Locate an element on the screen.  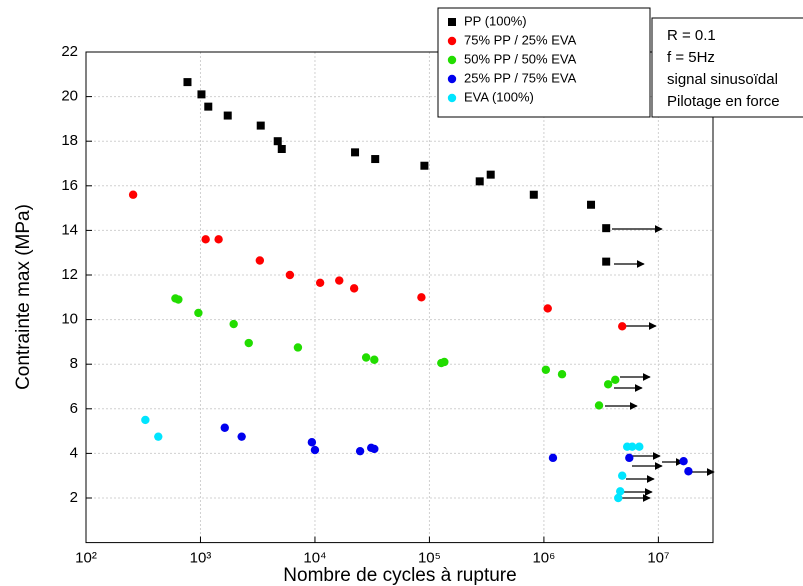
y-tick-label: 14 is located at coordinates (69, 229).